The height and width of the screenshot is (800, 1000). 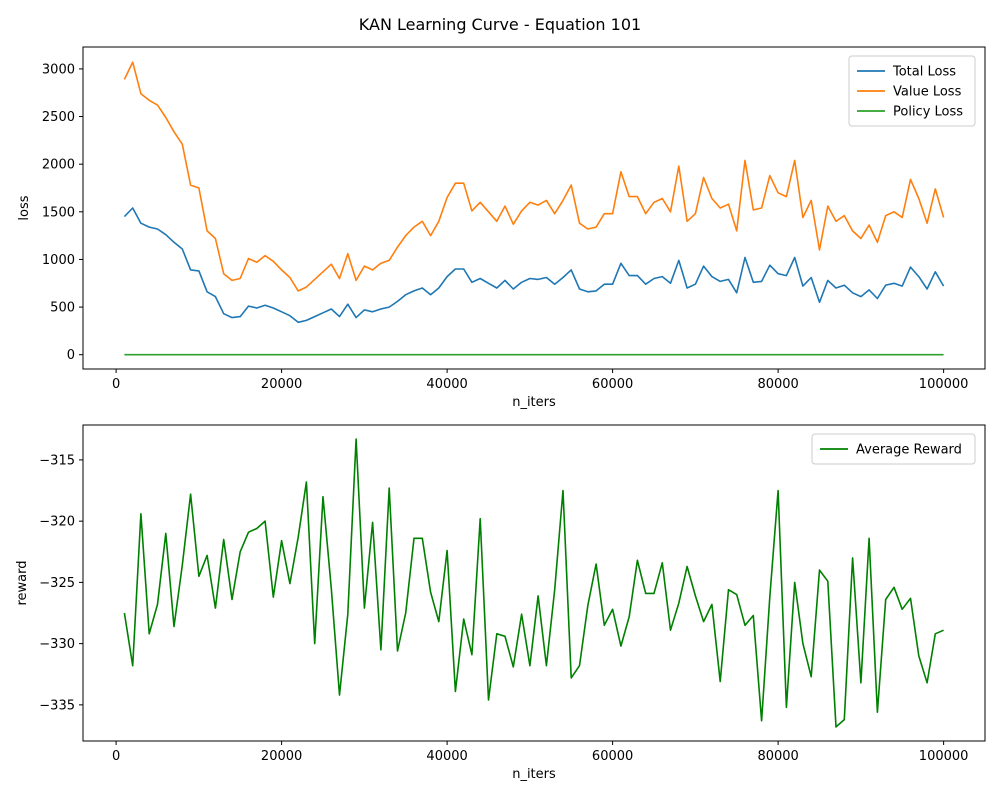 What do you see at coordinates (62, 308) in the screenshot?
I see `y-tick-label: 500` at bounding box center [62, 308].